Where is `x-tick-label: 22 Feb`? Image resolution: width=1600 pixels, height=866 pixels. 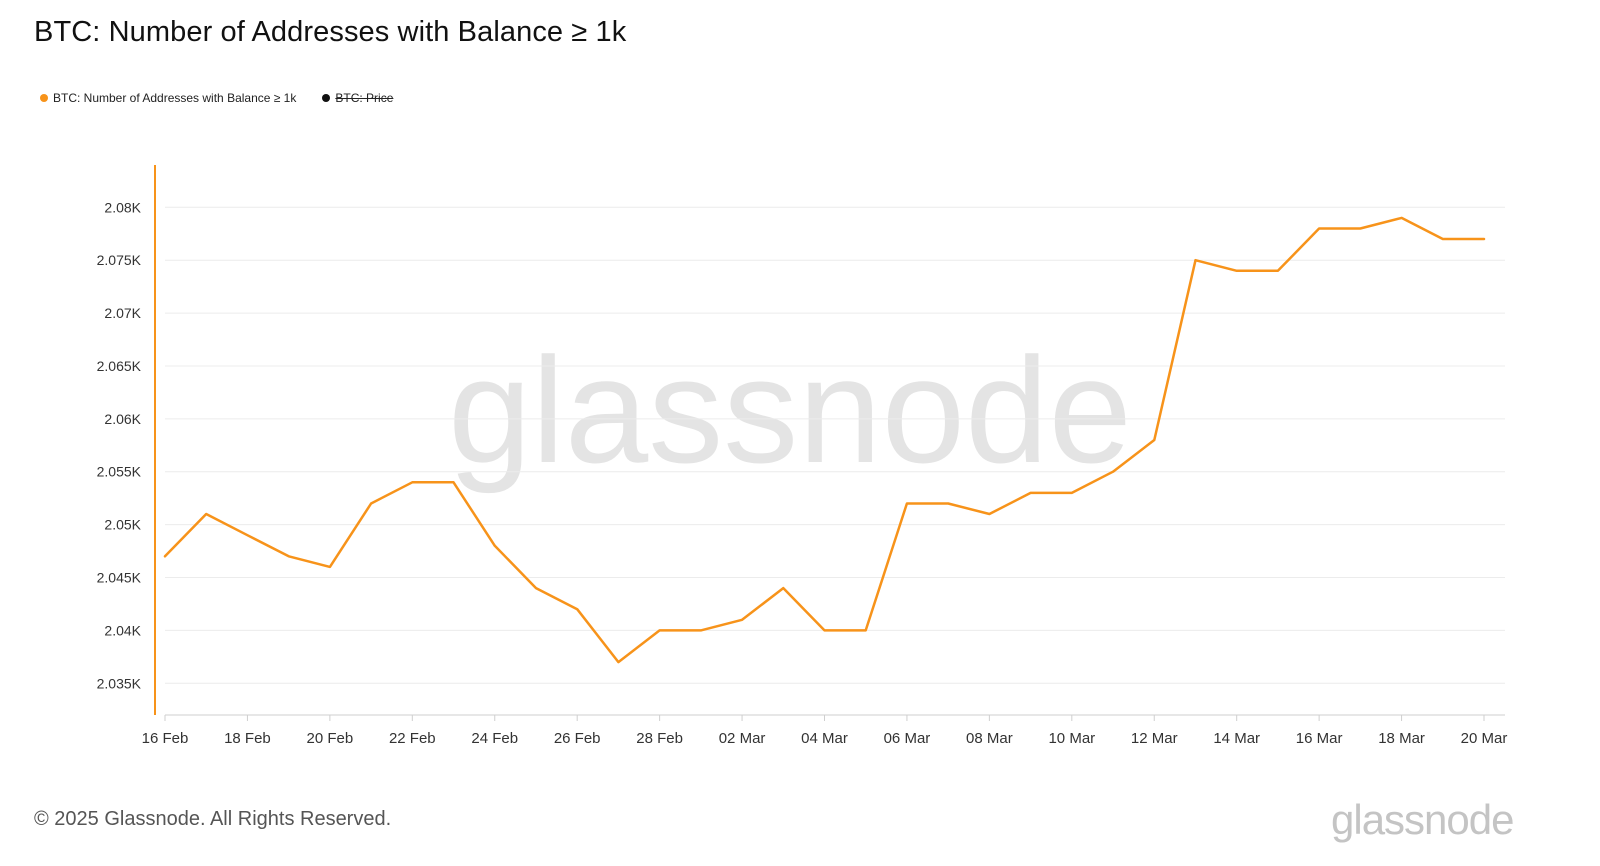
x-tick-label: 22 Feb is located at coordinates (412, 738).